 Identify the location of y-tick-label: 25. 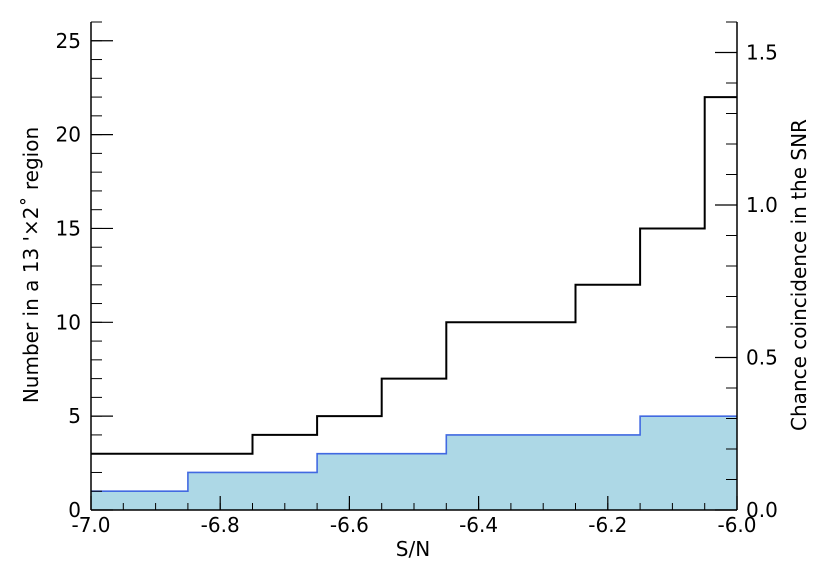
(68, 41).